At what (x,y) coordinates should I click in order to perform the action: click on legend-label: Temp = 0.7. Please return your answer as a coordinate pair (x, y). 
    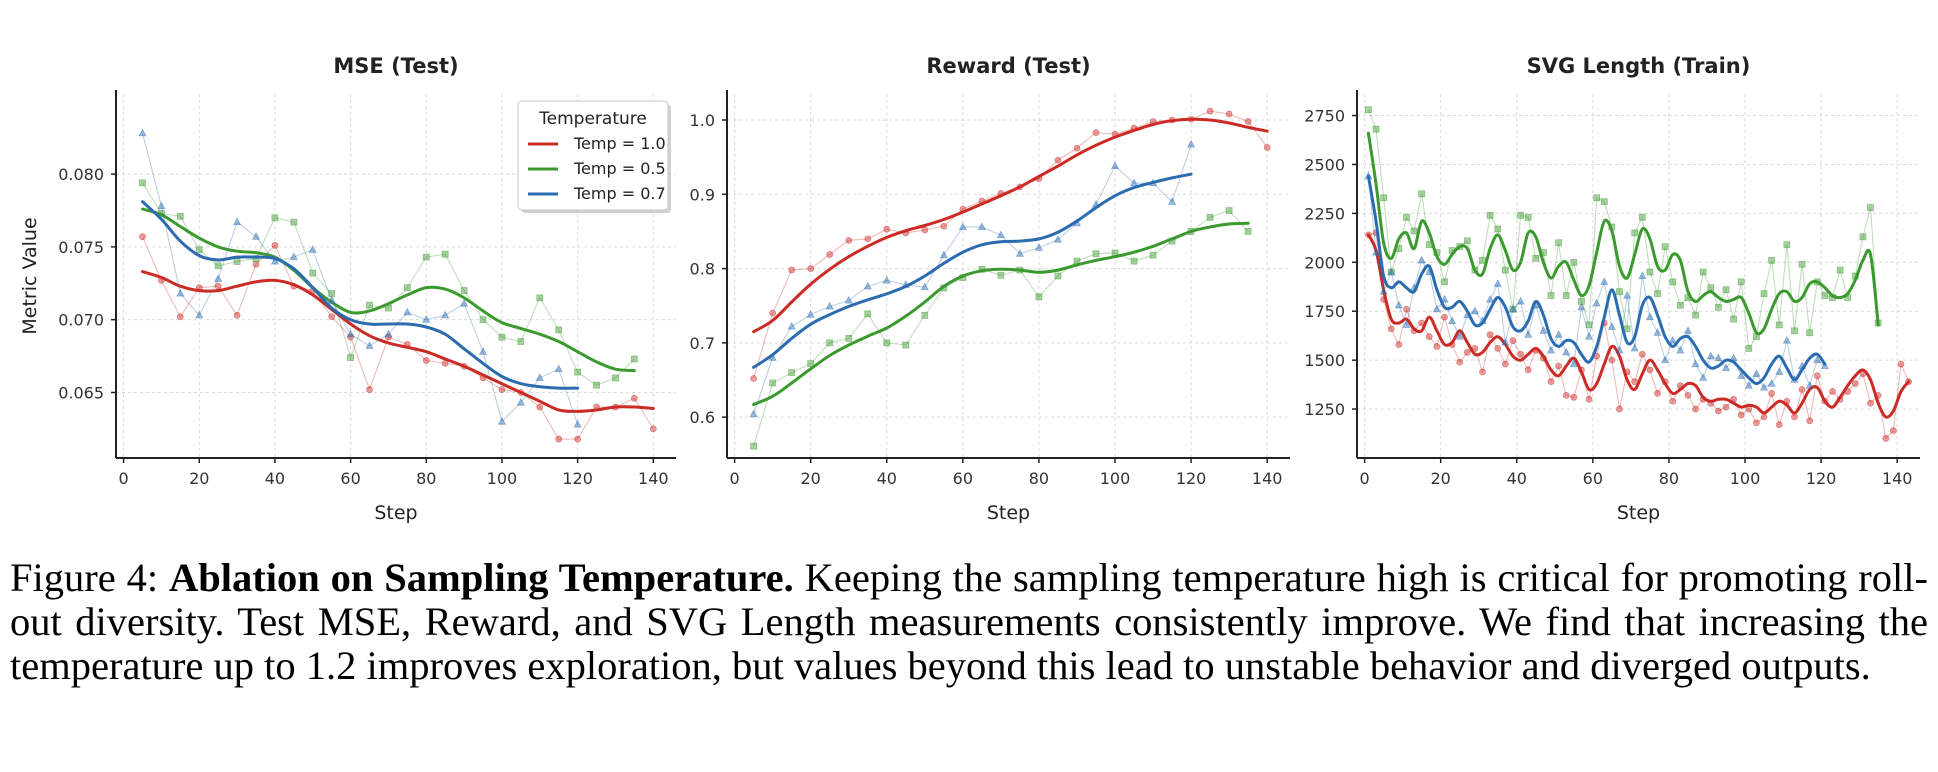
    Looking at the image, I should click on (619, 193).